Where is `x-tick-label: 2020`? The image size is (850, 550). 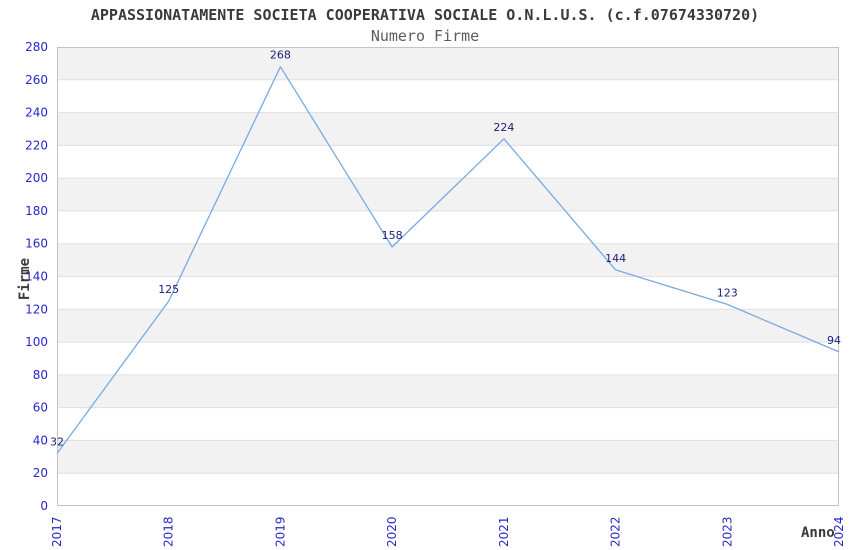 x-tick-label: 2020 is located at coordinates (392, 531).